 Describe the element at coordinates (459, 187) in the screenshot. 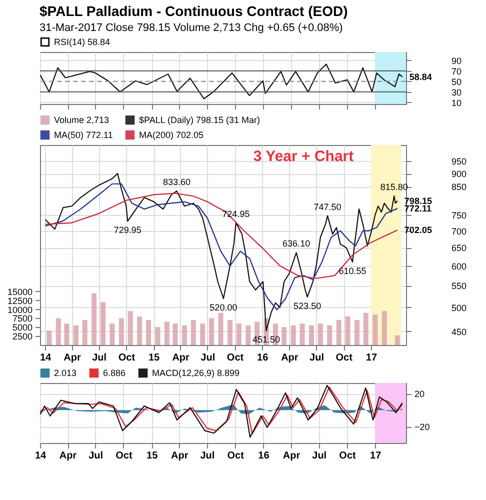

I see `y-tick-label: 850` at that location.